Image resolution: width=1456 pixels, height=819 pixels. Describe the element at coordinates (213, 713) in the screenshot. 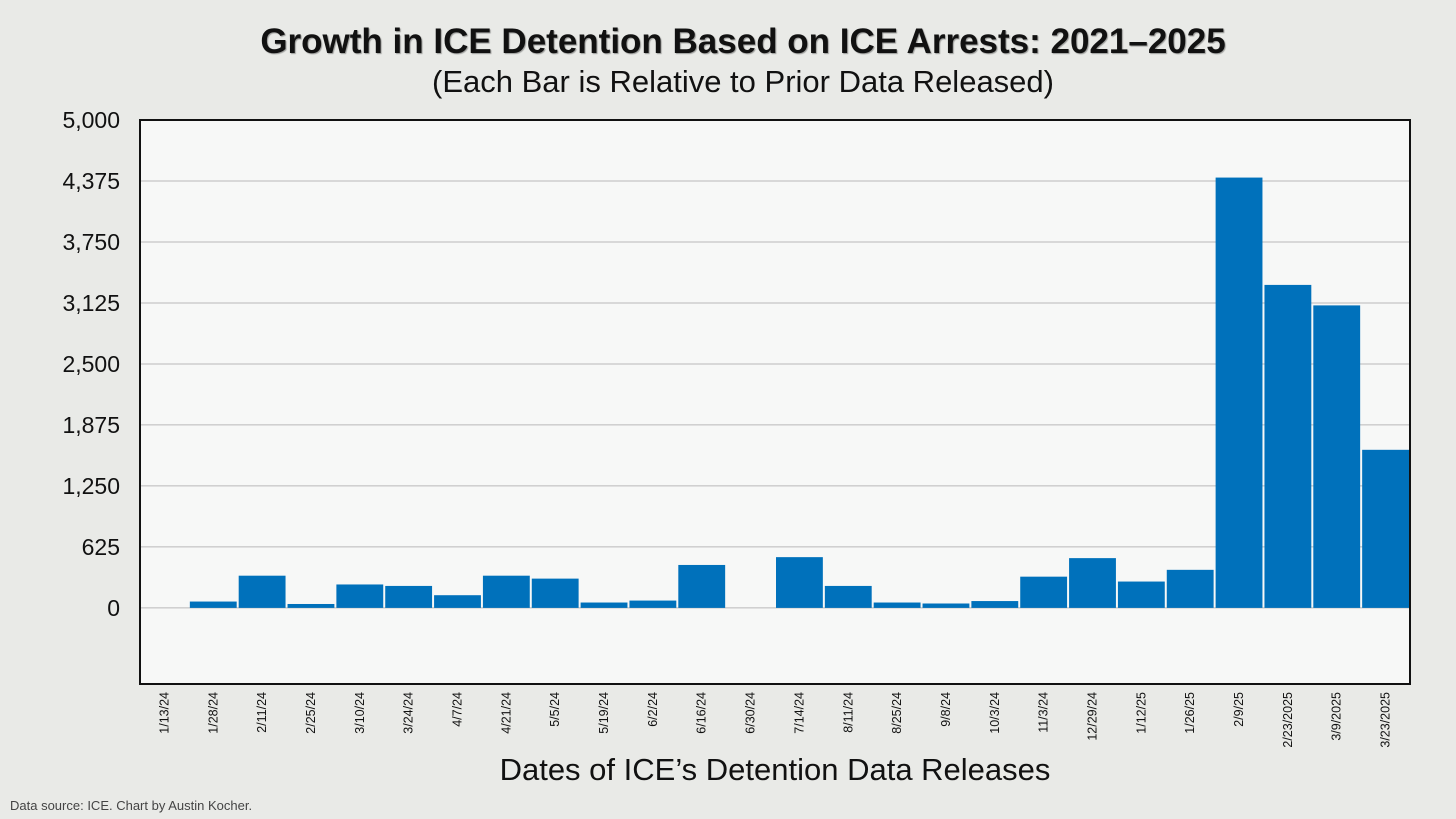

I see `x-tick-label: 1/28/24` at that location.